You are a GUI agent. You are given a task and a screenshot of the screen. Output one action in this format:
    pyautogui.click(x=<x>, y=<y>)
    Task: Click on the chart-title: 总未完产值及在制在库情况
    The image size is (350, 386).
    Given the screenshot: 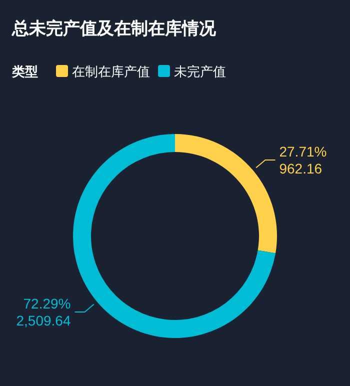 What is the action you would take?
    pyautogui.click(x=114, y=28)
    